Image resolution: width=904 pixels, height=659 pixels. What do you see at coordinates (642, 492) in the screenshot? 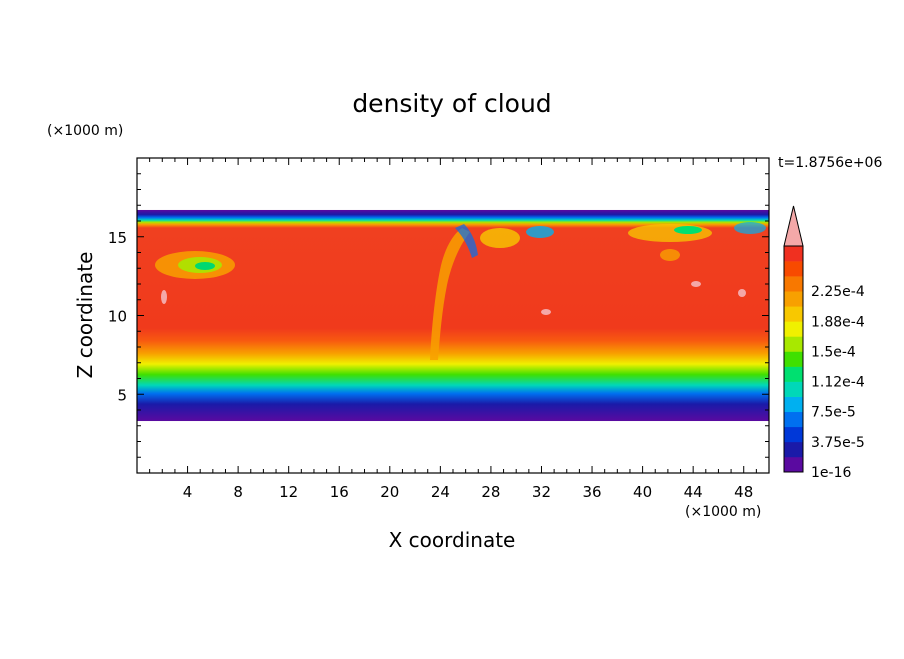
I see `x-tick-label: 40` at bounding box center [642, 492].